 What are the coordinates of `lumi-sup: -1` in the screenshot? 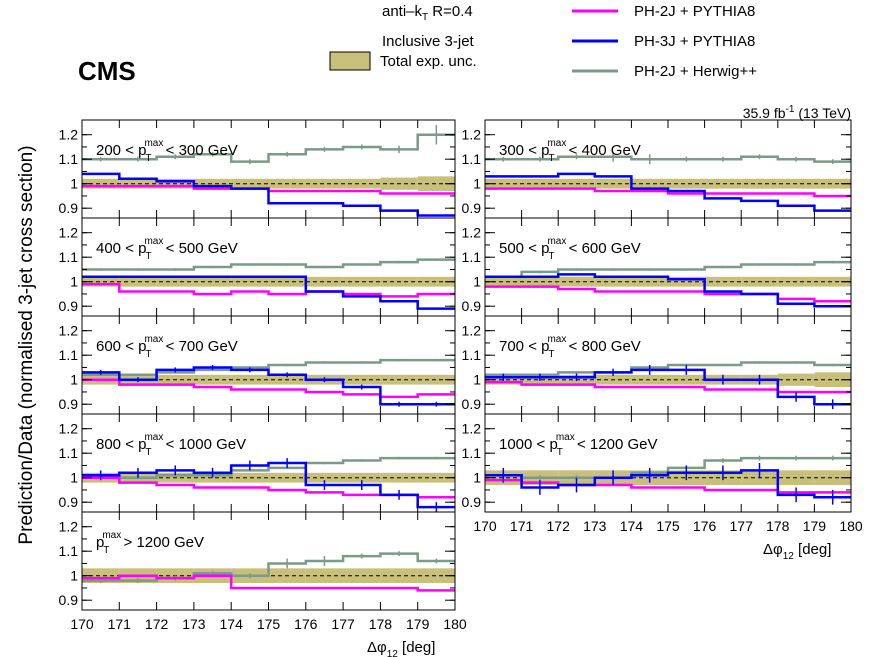 It's located at (790, 109).